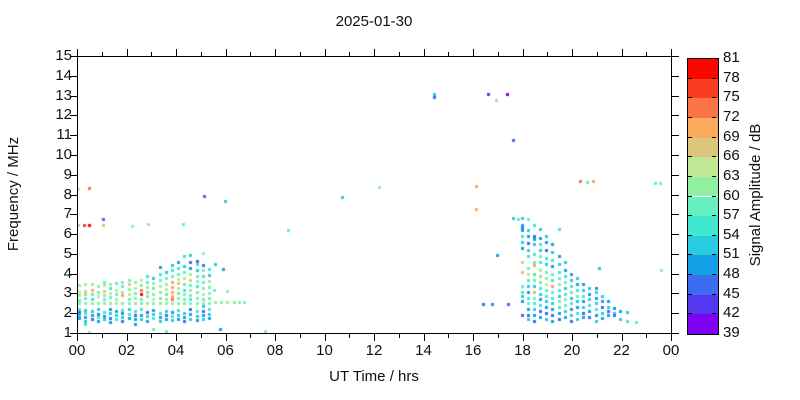 The image size is (800, 400). Describe the element at coordinates (275, 350) in the screenshot. I see `x-tick-label: 08` at that location.